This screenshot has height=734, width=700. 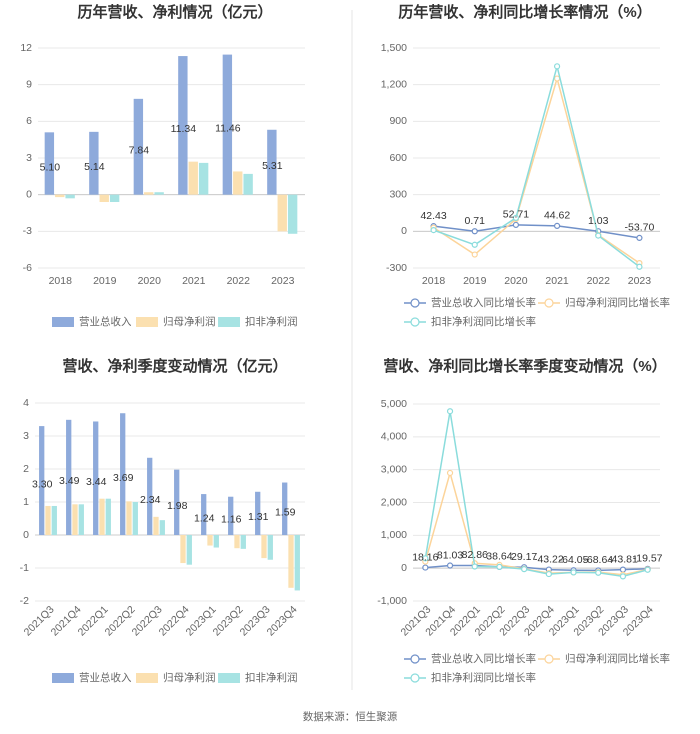 What do you see at coordinates (640, 228) in the screenshot?
I see `value-label: -53.70` at bounding box center [640, 228].